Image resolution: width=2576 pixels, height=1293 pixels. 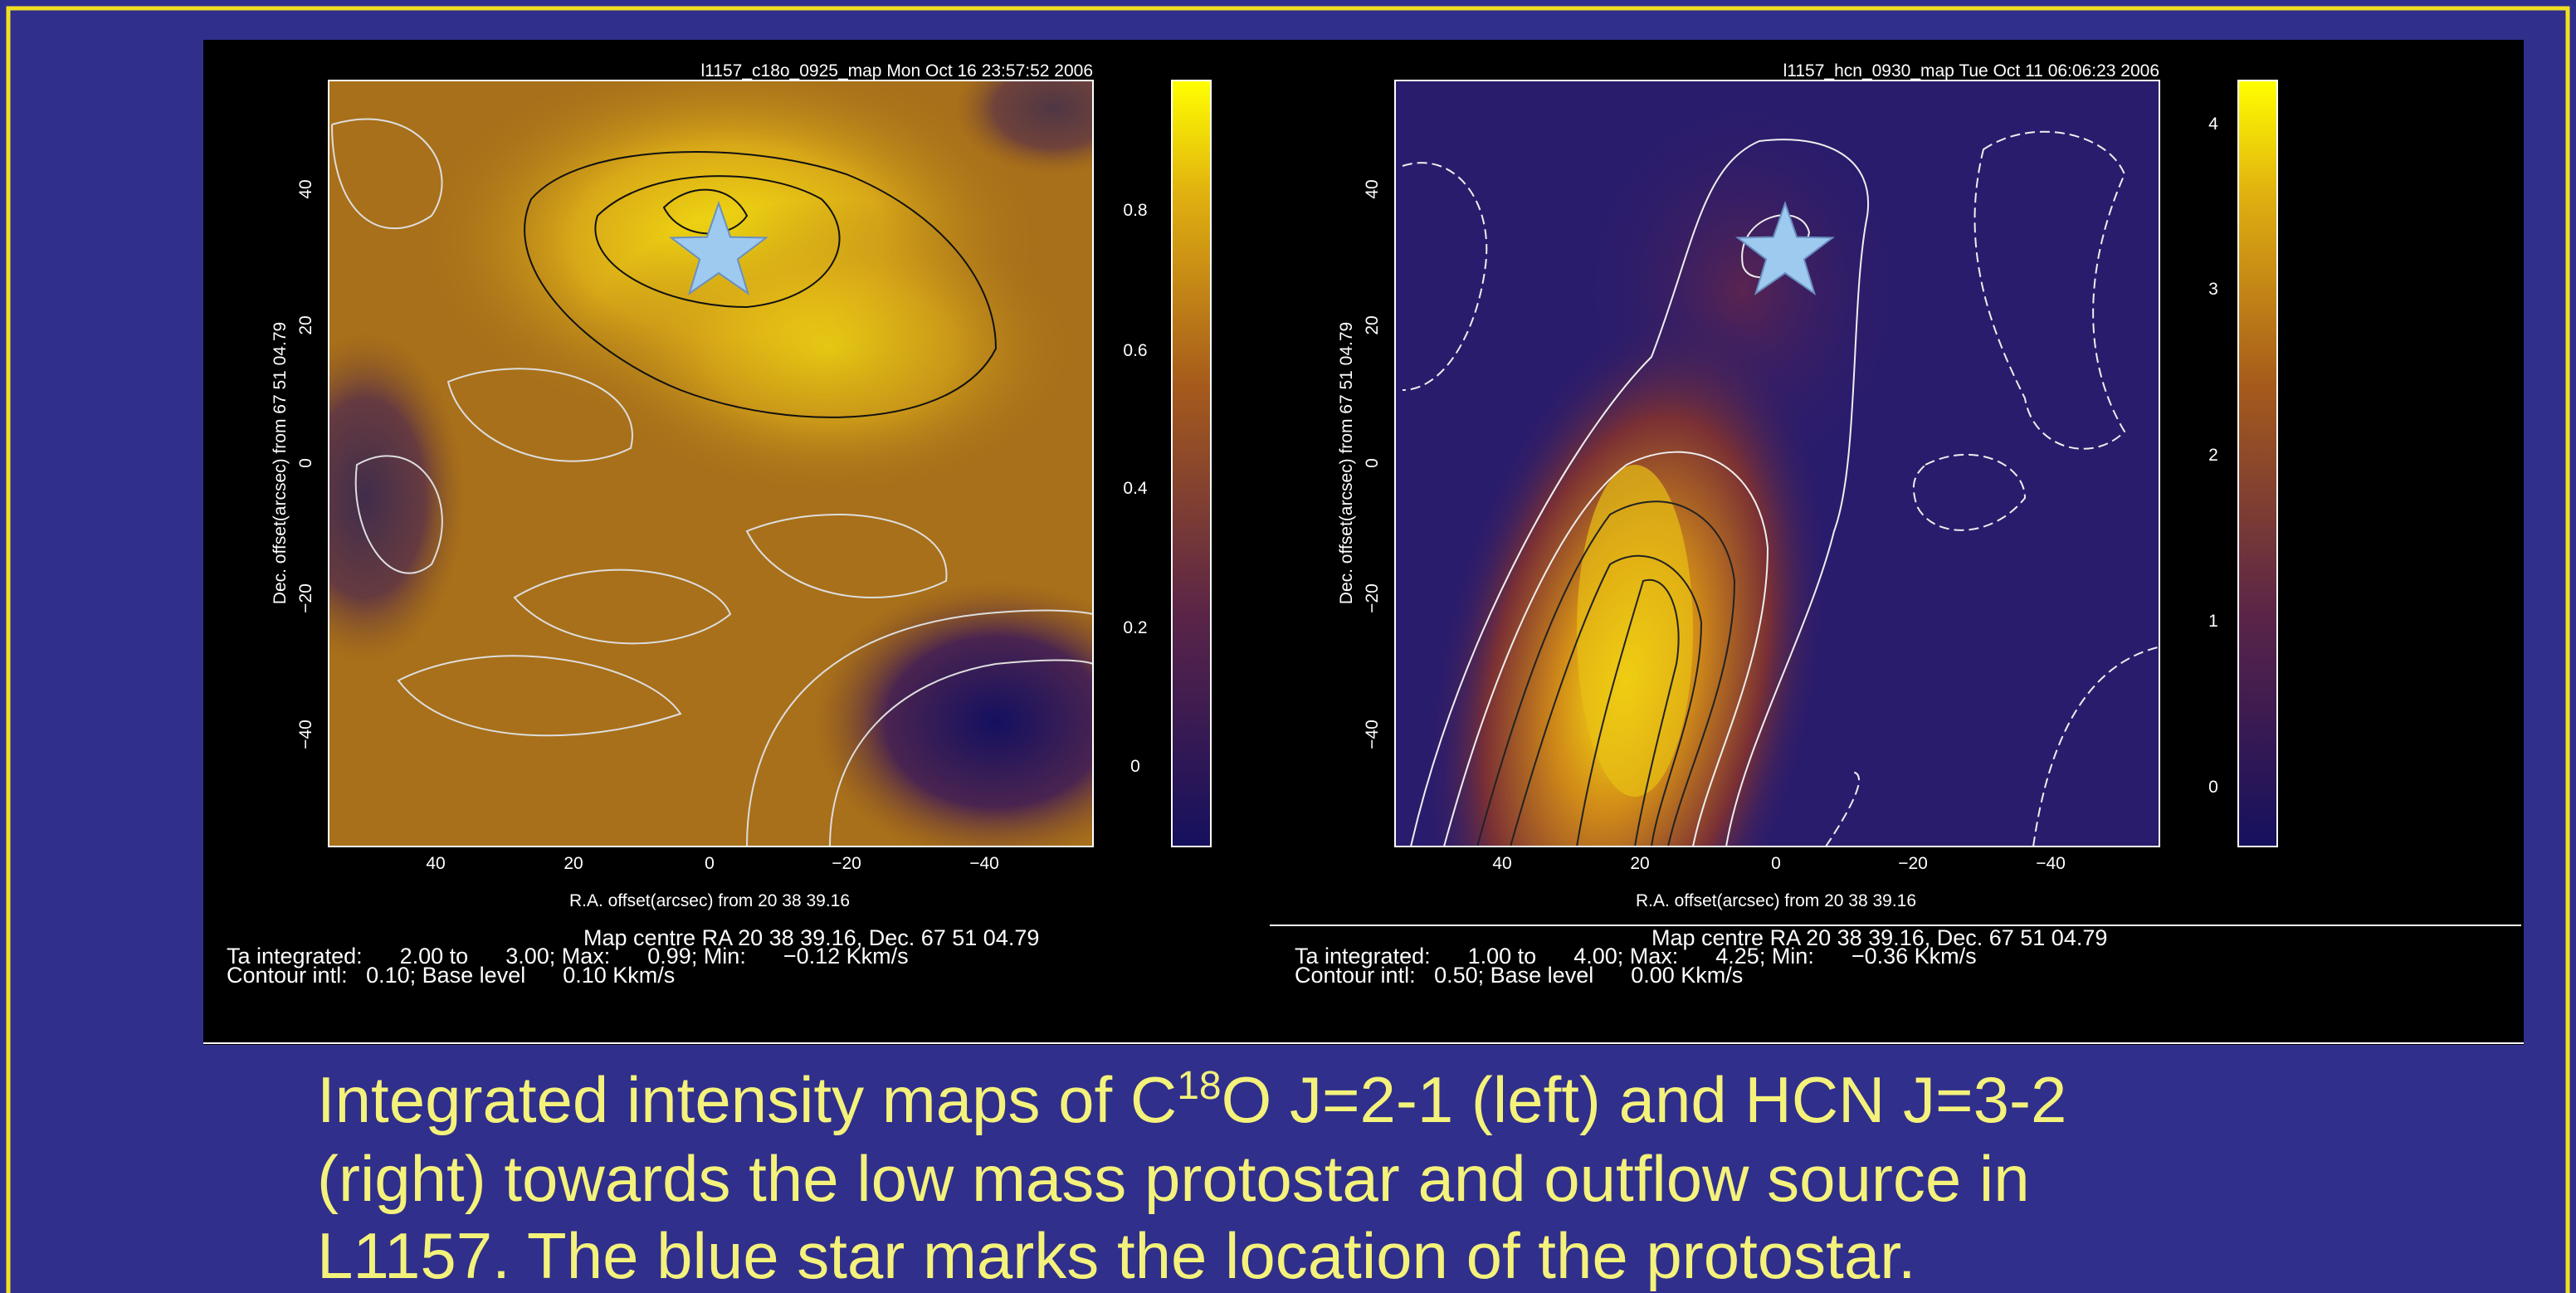 What do you see at coordinates (2213, 621) in the screenshot?
I see `colorbar-tick-label: 1` at bounding box center [2213, 621].